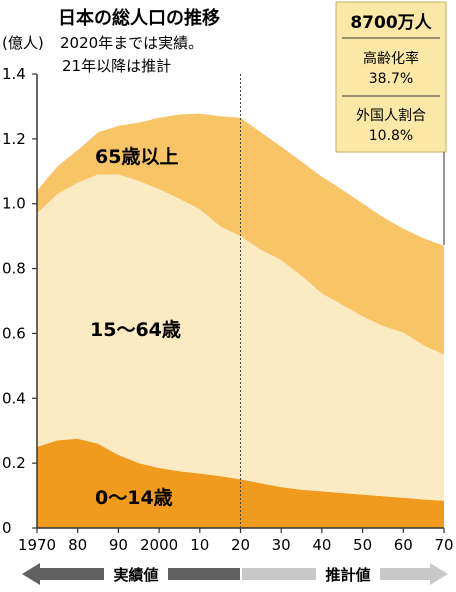  I want to click on y-tick-label: 0.4, so click(14, 398).